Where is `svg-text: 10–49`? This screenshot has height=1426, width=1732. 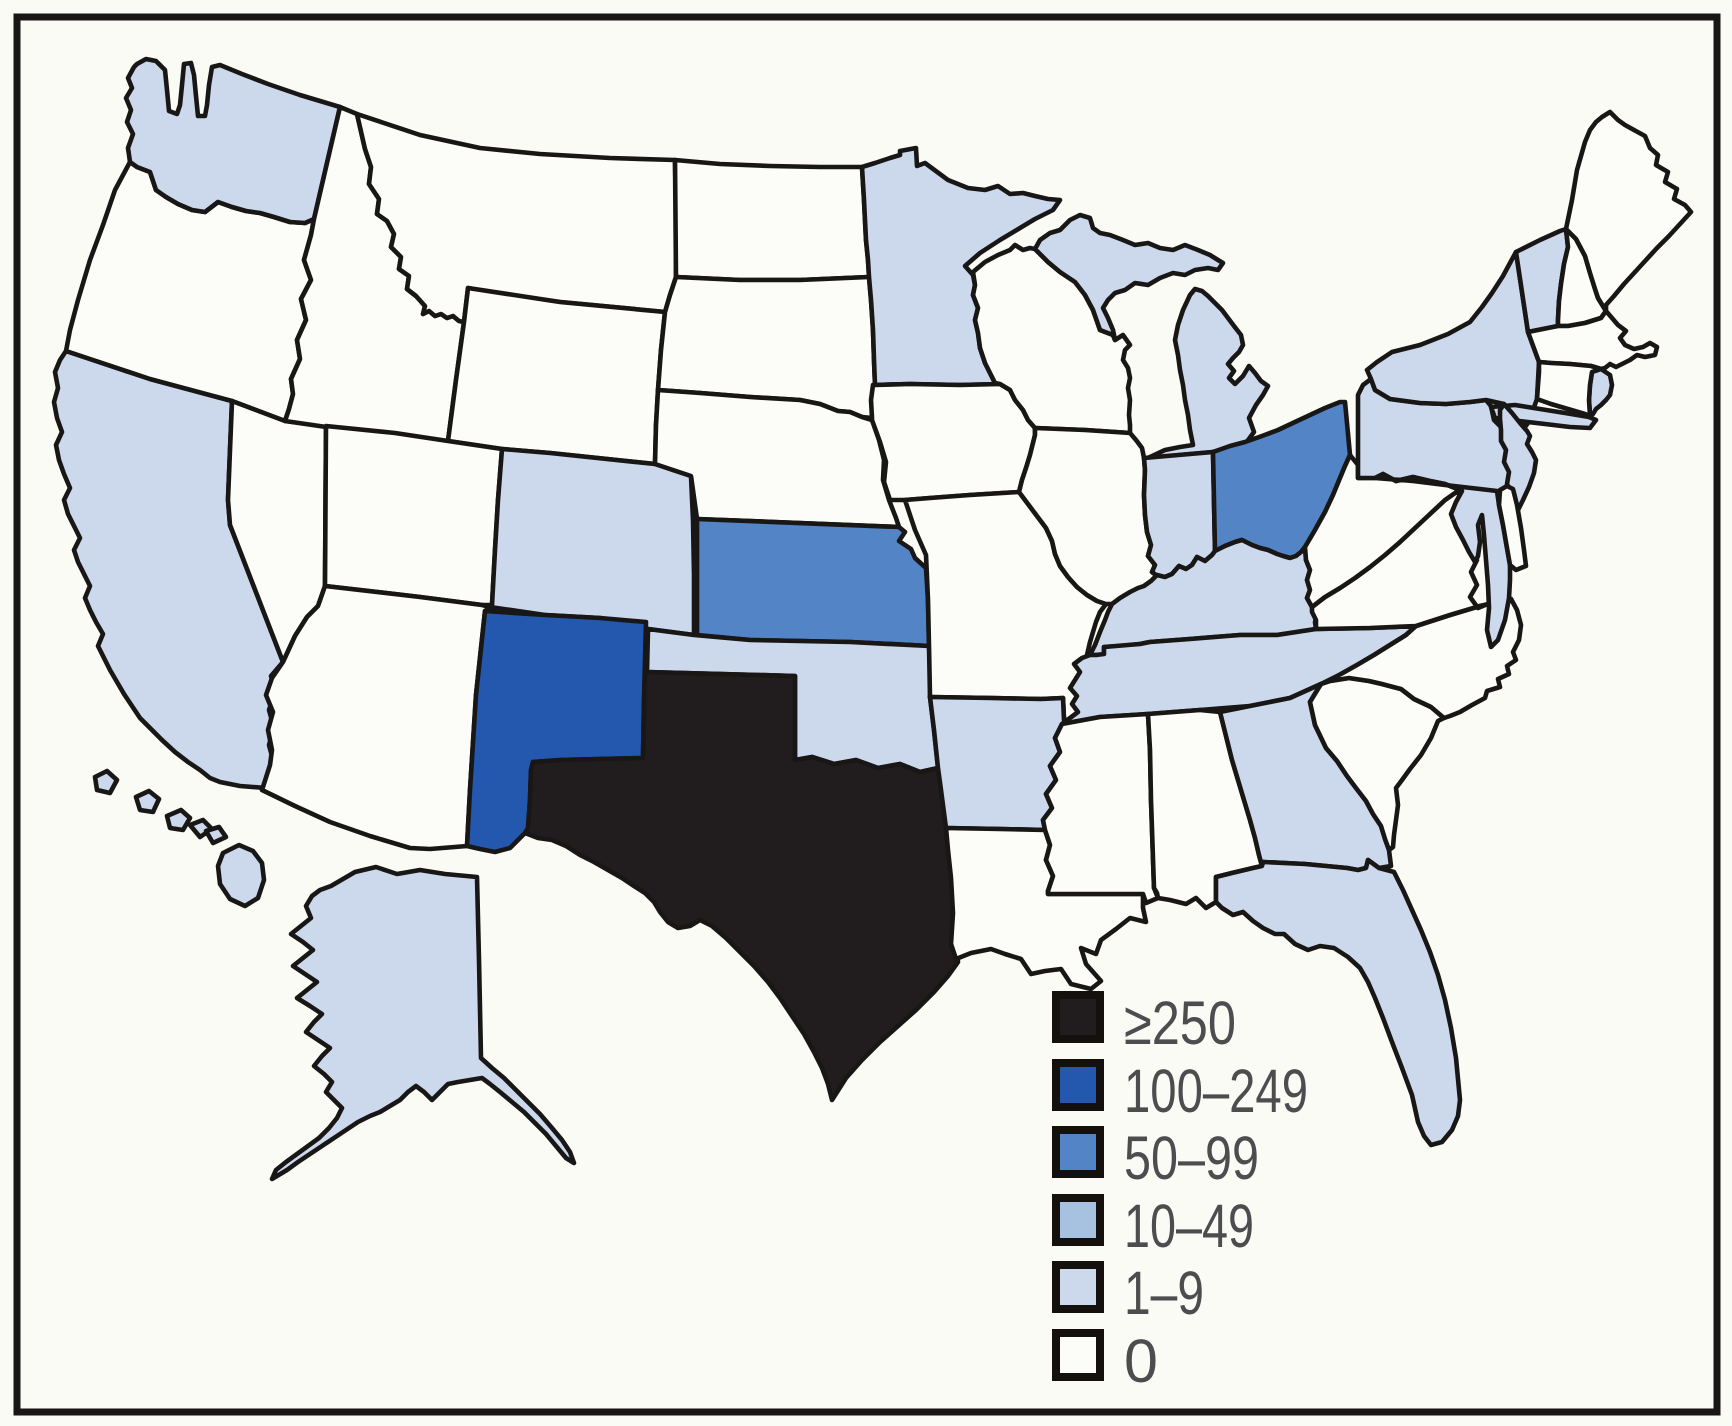 svg-text: 10–49 is located at coordinates (1189, 1226).